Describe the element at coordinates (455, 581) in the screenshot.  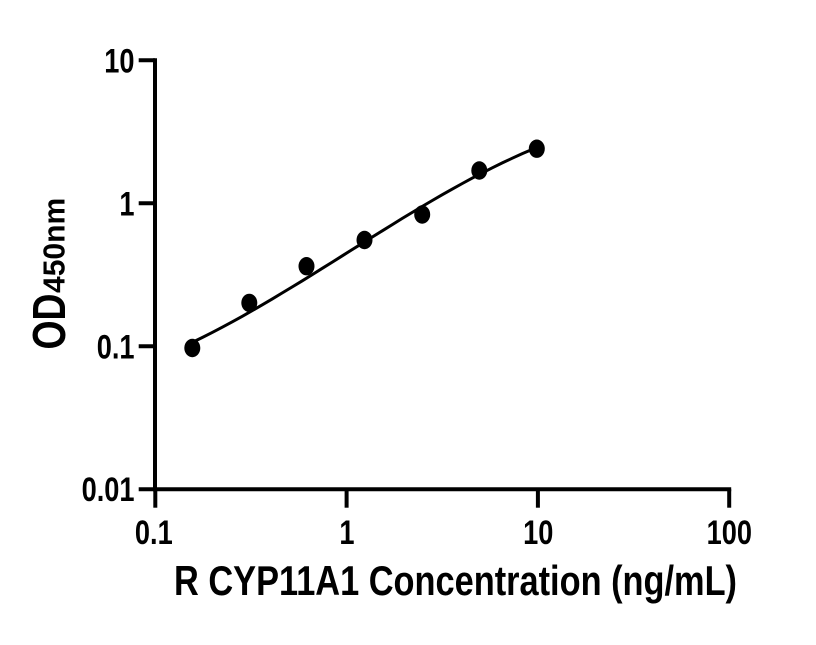
I see `svg-text:R CYP11A1 Concentration (ng/mL: R CYP11A1 Concentration (ng/mL)` at that location.